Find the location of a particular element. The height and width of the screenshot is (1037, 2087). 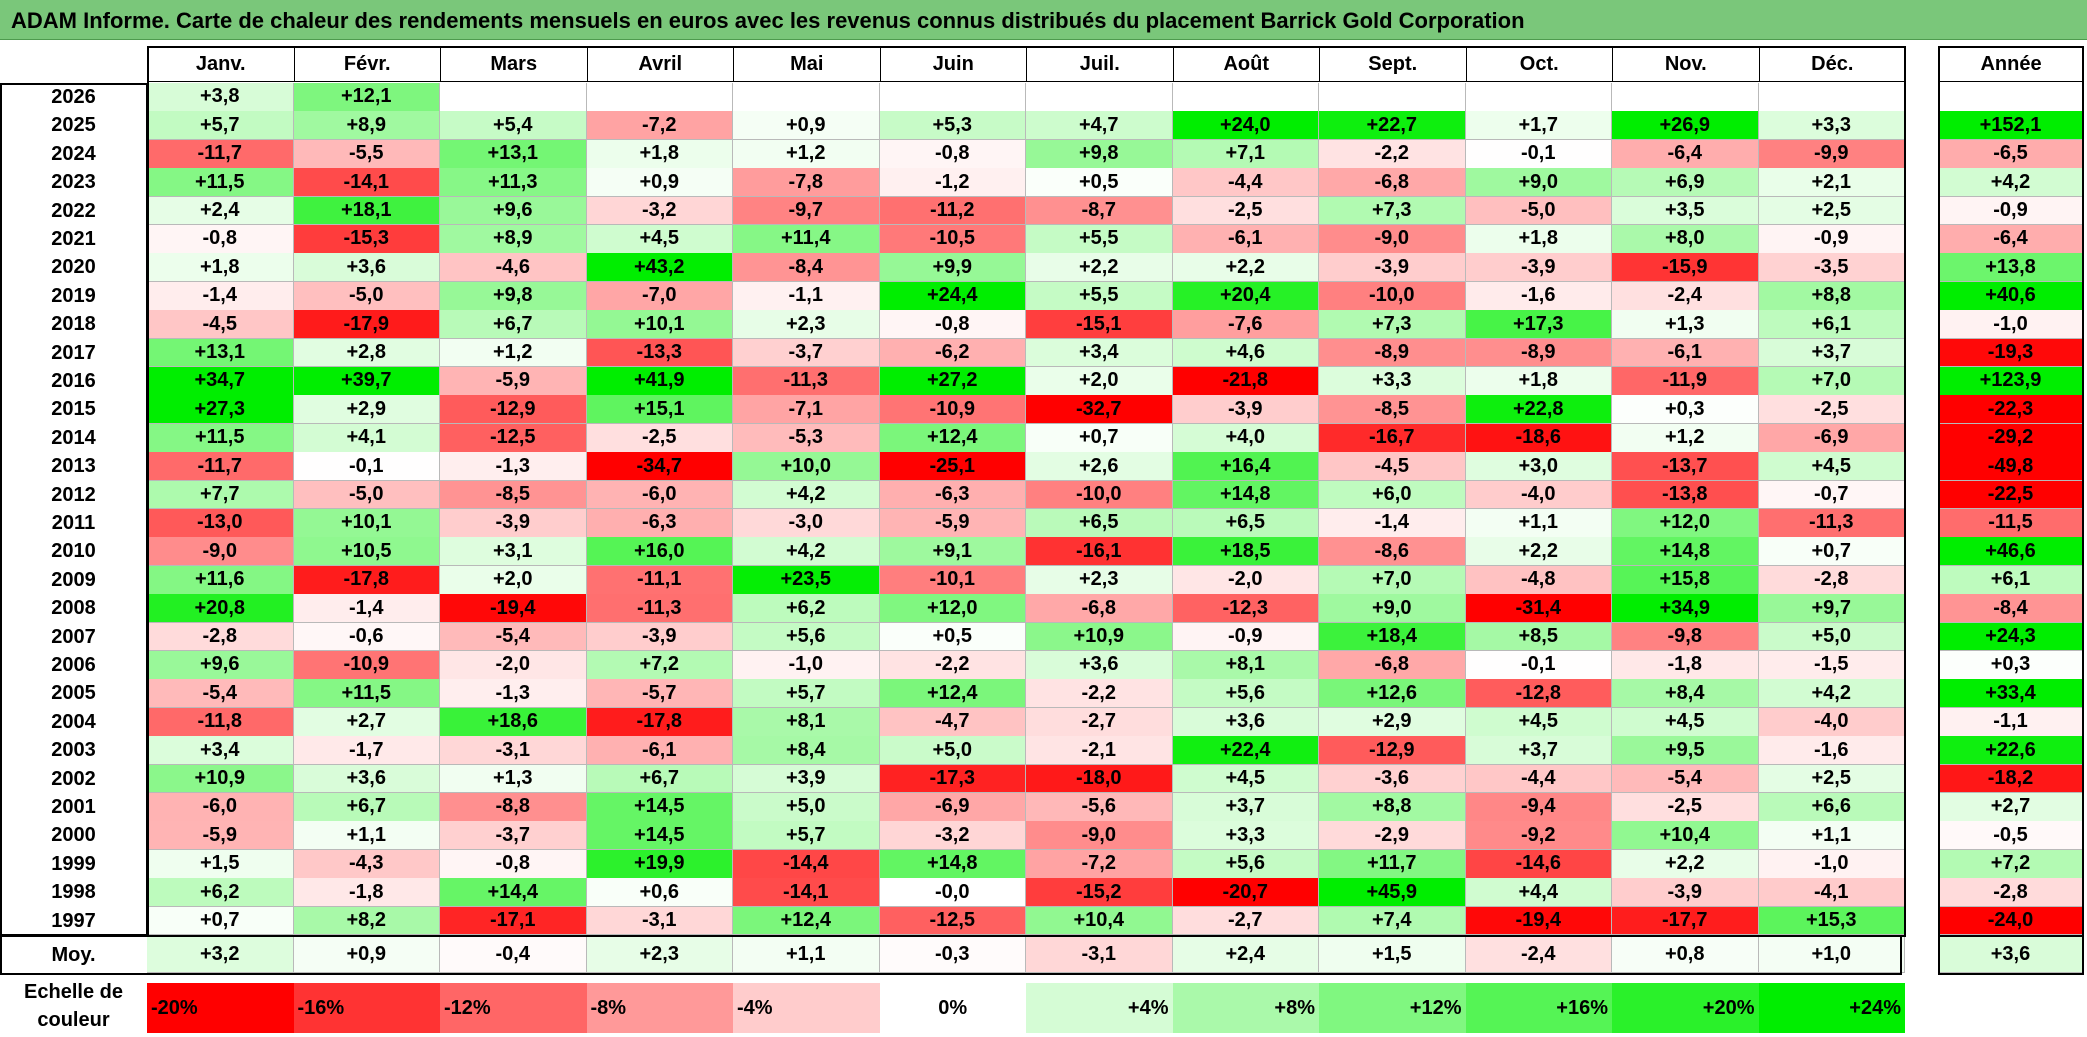

heatmap-cell: -11,3 is located at coordinates (806, 381).